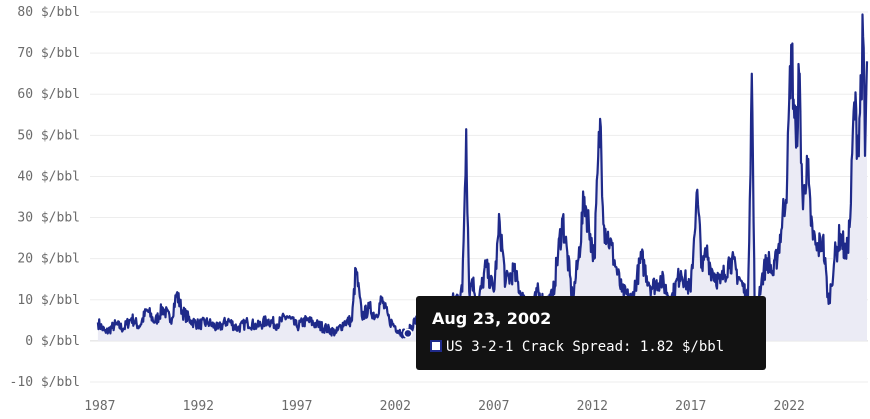 The width and height of the screenshot is (870, 419). I want to click on tooltip-row: US 3-2-1 Crack Spread: 1.82 $/bbl, so click(577, 347).